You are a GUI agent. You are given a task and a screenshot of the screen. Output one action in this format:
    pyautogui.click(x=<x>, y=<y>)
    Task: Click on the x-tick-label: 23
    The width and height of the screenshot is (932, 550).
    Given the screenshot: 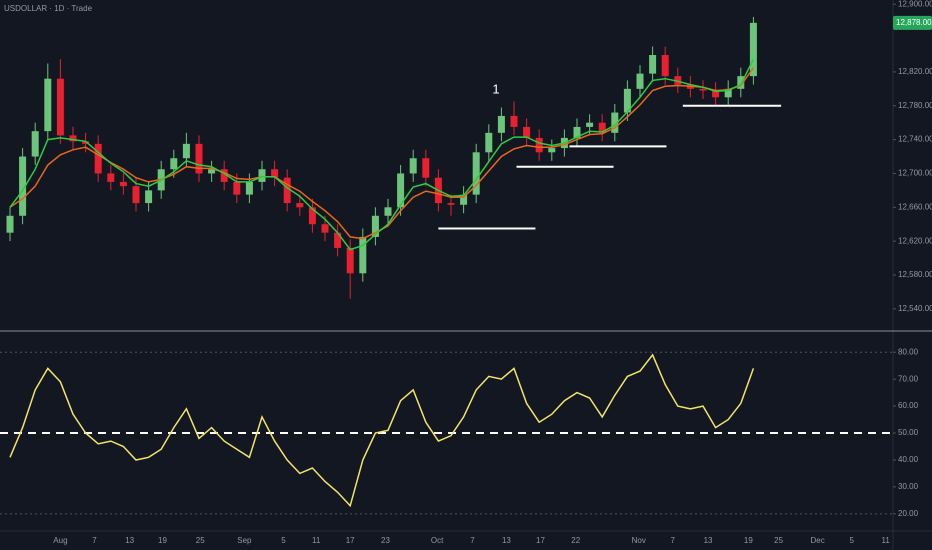 What is the action you would take?
    pyautogui.click(x=385, y=540)
    